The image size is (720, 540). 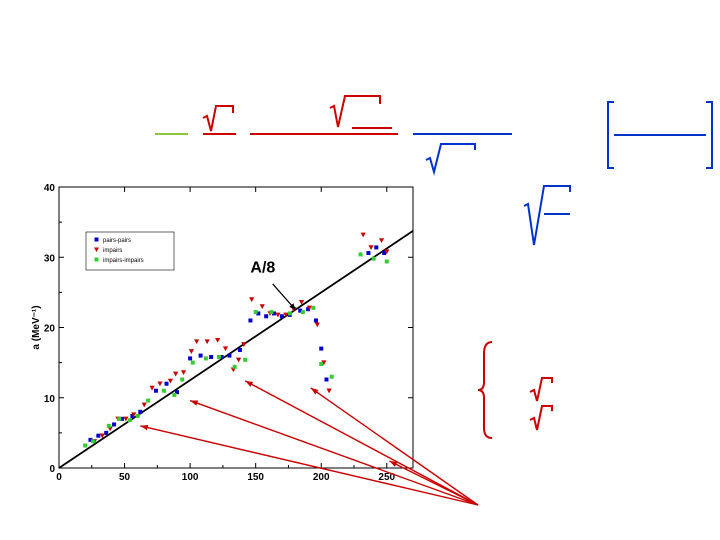 What do you see at coordinates (117, 241) in the screenshot?
I see `legend-entry-label: pairs-pairs` at bounding box center [117, 241].